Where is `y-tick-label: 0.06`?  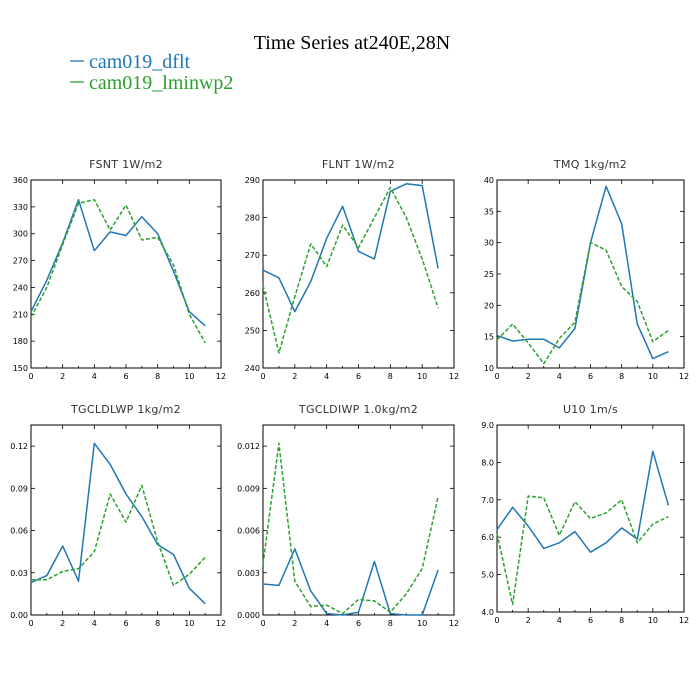
y-tick-label: 0.06 is located at coordinates (19, 531).